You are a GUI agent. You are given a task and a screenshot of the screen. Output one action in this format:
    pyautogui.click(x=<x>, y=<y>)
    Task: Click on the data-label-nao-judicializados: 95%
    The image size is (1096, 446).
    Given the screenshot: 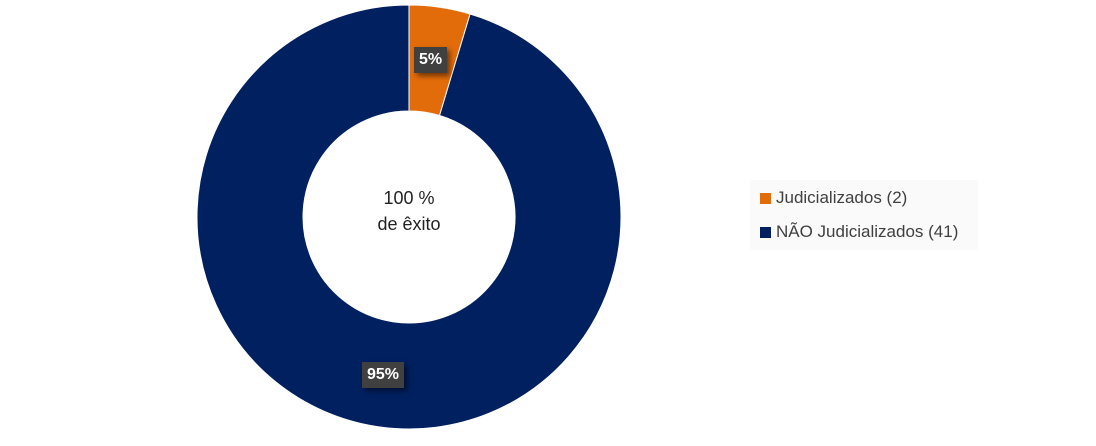 What is the action you would take?
    pyautogui.click(x=383, y=375)
    